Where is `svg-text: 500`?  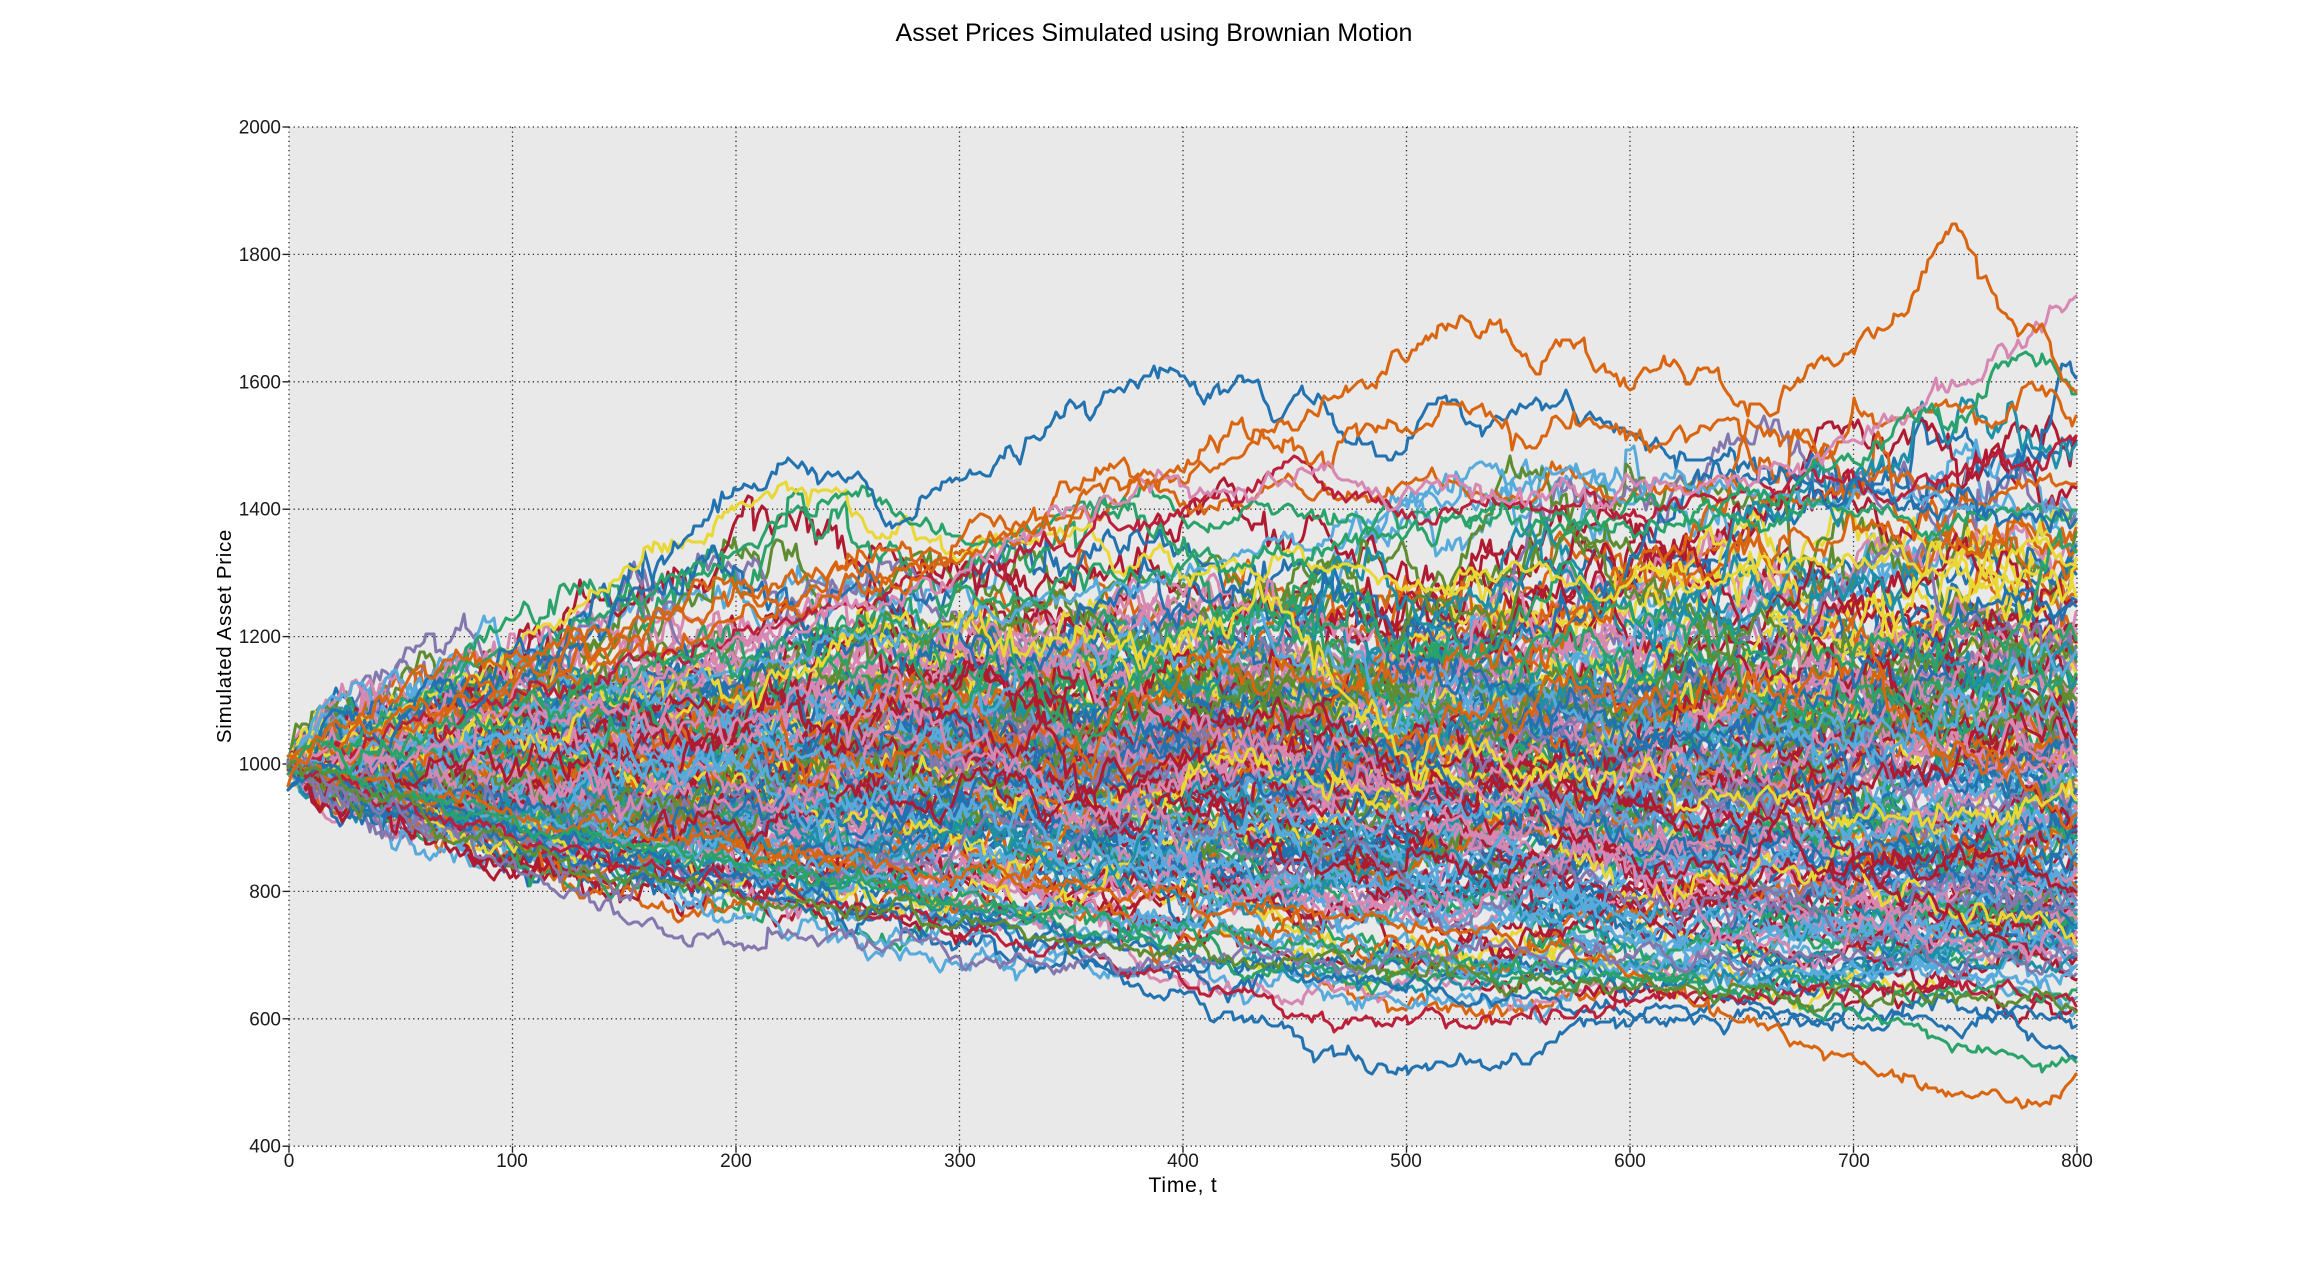 svg-text: 500 is located at coordinates (1406, 1161).